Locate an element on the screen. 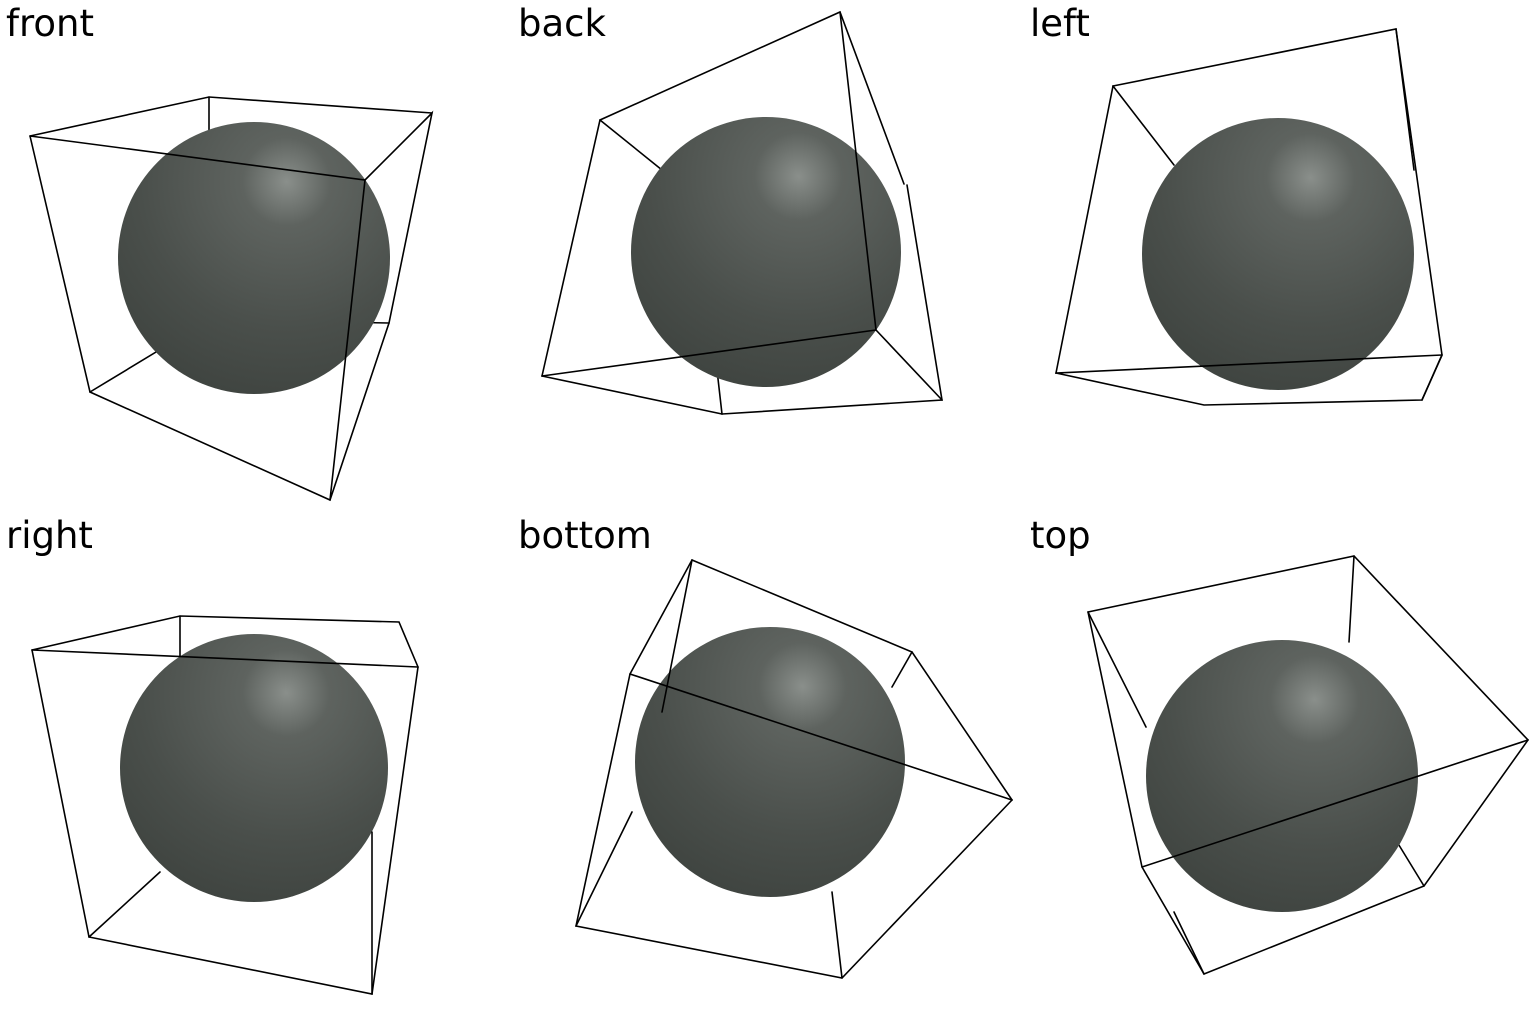 The width and height of the screenshot is (1536, 1024). view-label-top: top is located at coordinates (1060, 535).